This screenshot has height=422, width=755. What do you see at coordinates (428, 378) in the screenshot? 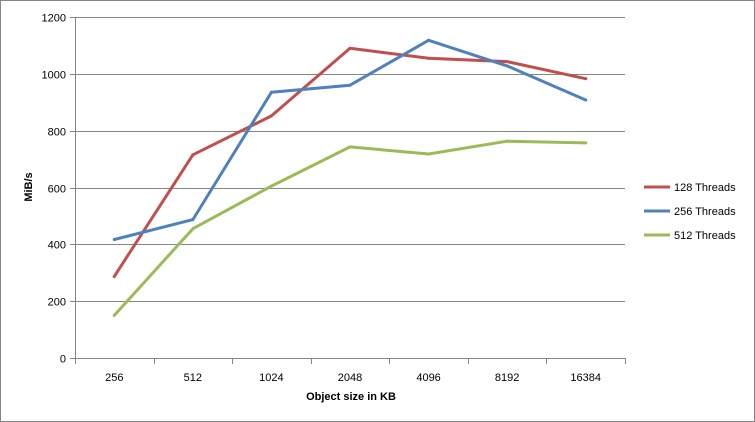
I see `x-tick-label: 4096` at bounding box center [428, 378].